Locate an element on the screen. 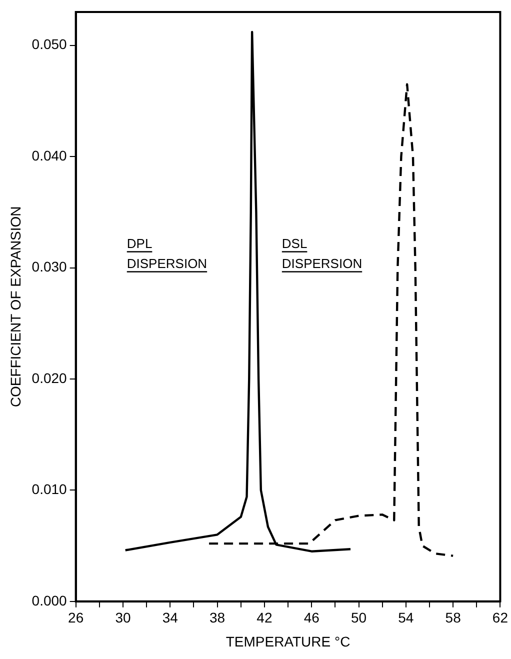 Image resolution: width=511 pixels, height=659 pixels. x-axis-title: TEMPERATURE °C is located at coordinates (288, 641).